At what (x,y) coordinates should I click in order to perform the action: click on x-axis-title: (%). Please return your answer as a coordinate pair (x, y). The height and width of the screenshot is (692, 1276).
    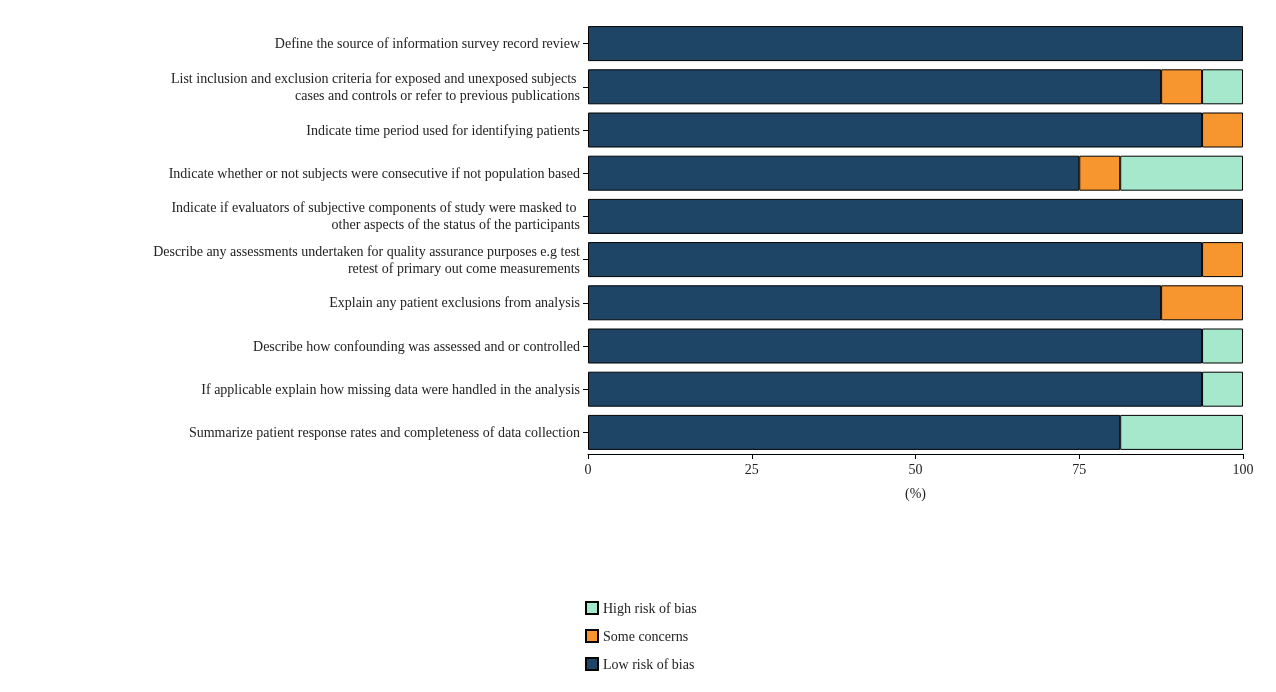
    Looking at the image, I should click on (916, 493).